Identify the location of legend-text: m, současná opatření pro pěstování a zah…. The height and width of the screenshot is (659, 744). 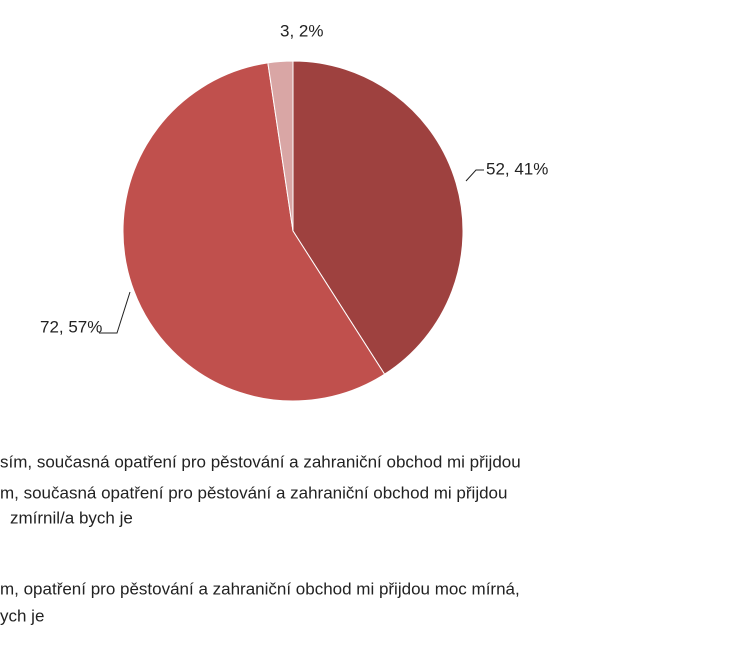
(253, 492).